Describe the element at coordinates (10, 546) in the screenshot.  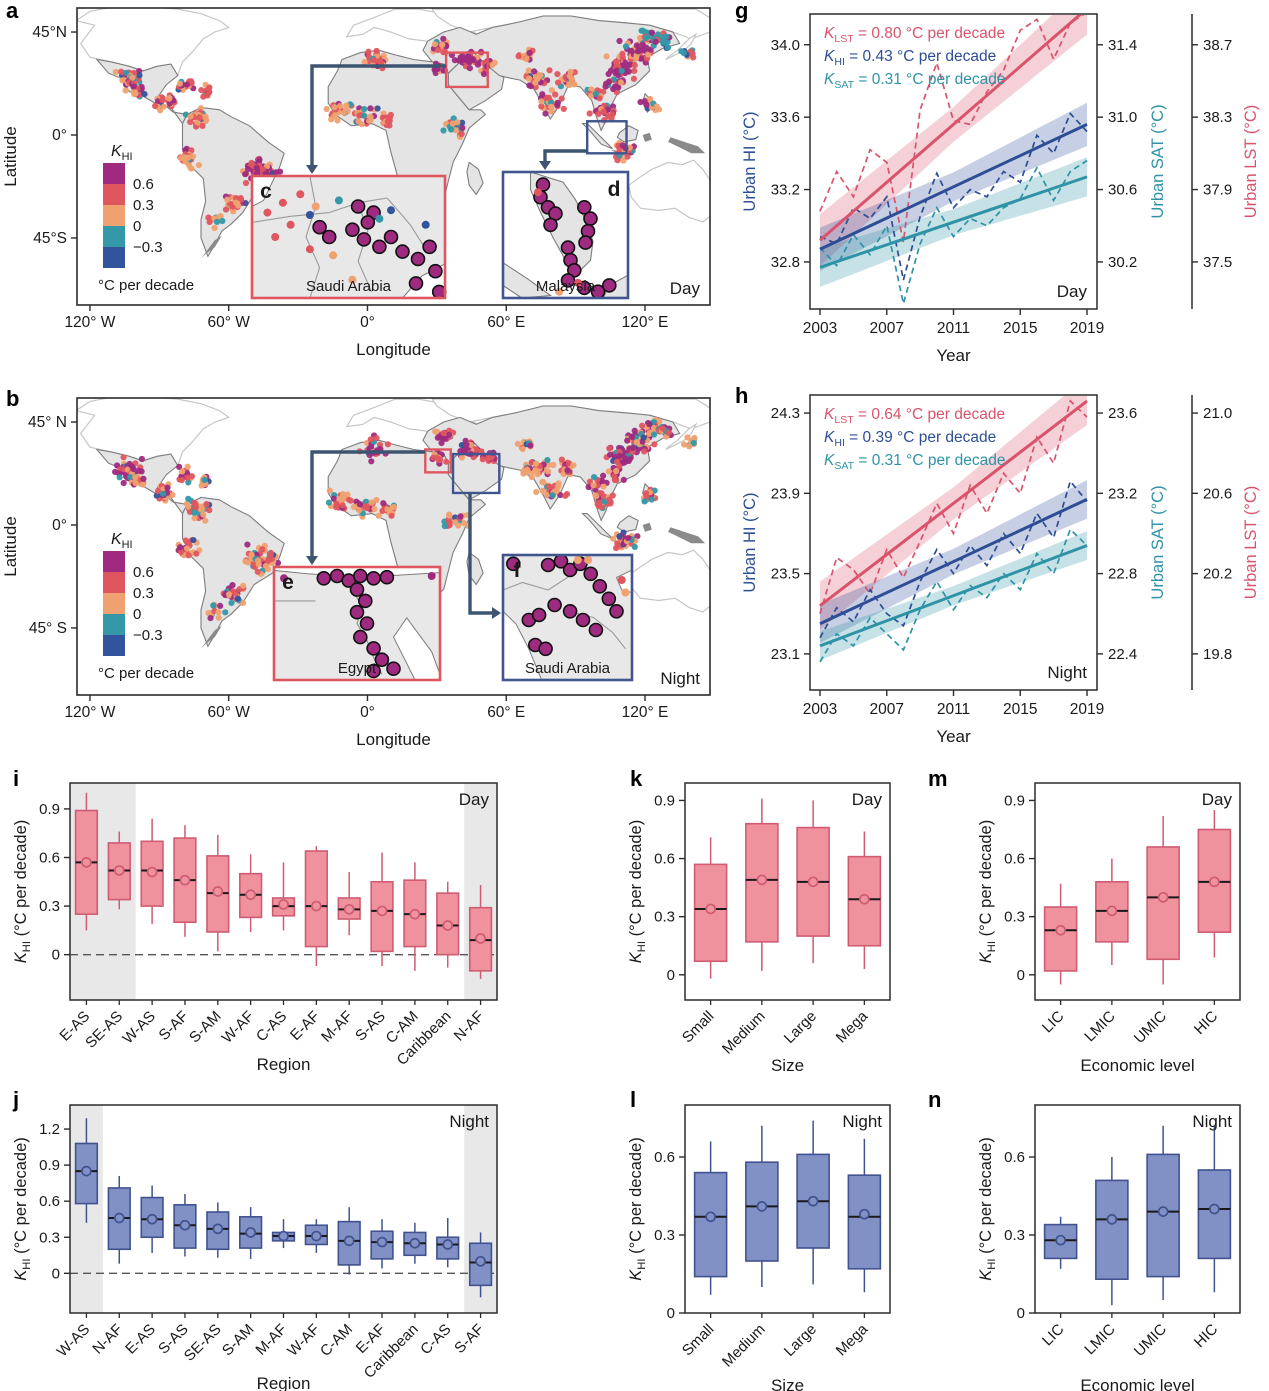
I see `ylabel: Latitude` at that location.